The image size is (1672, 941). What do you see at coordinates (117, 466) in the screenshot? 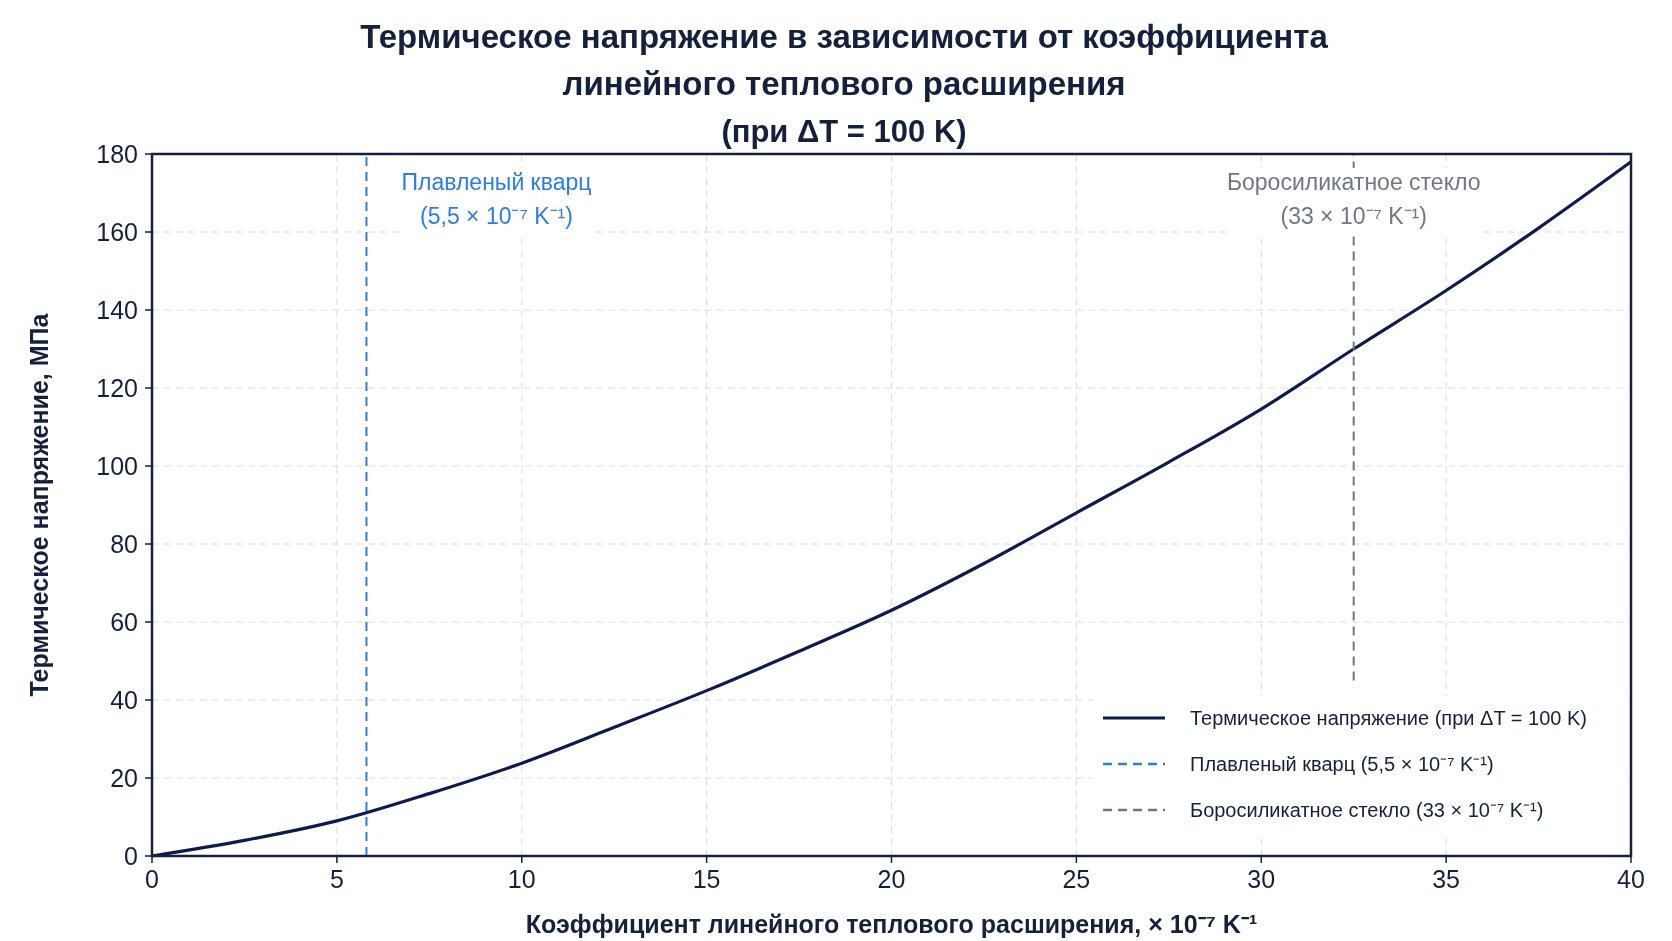
I see `y-tick-label: 100` at bounding box center [117, 466].